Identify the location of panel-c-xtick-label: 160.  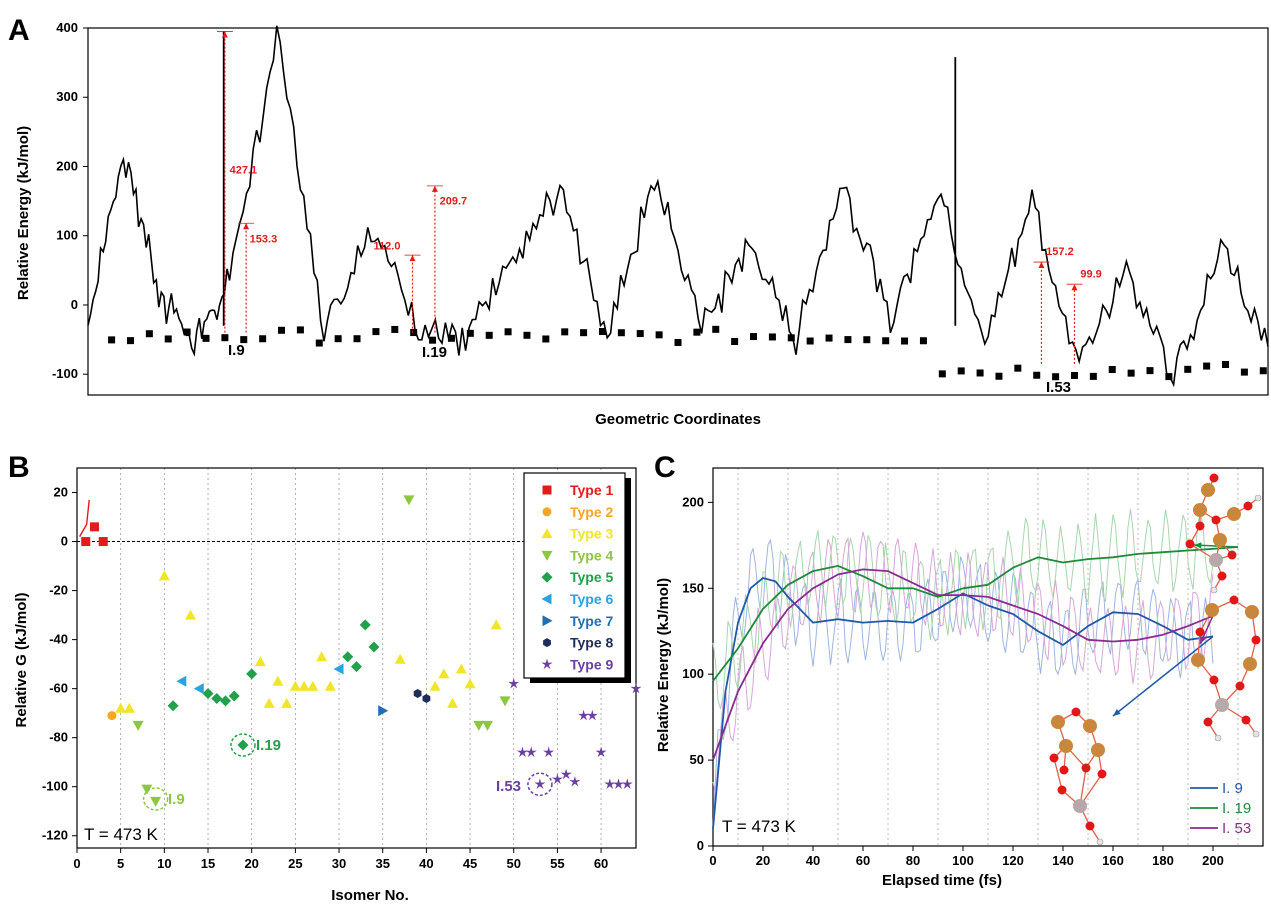
(1113, 860).